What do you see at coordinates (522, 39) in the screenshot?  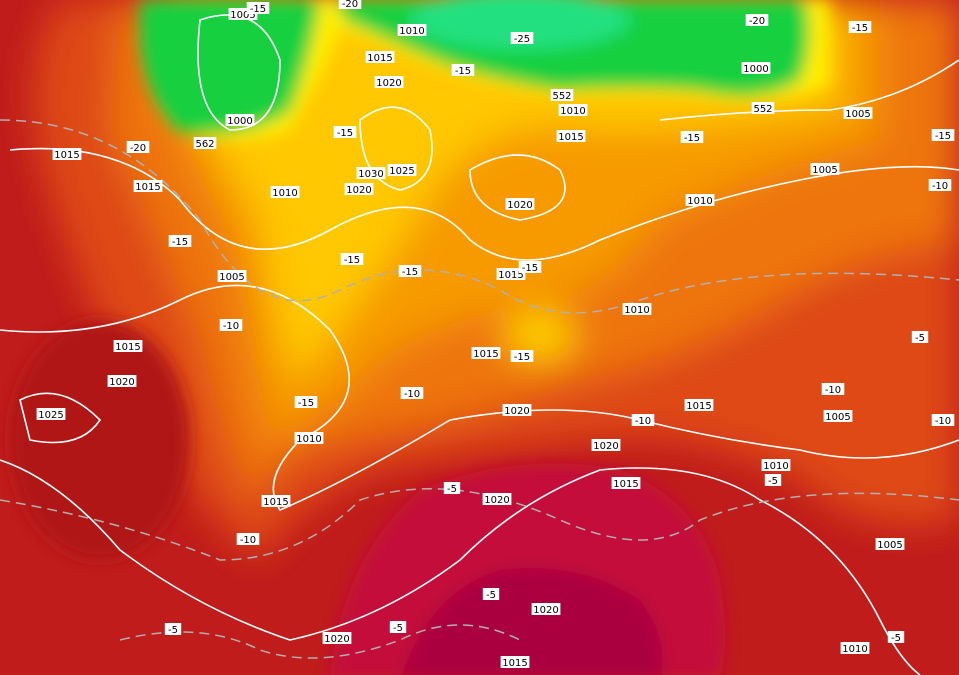 I see `contour-label: -25` at bounding box center [522, 39].